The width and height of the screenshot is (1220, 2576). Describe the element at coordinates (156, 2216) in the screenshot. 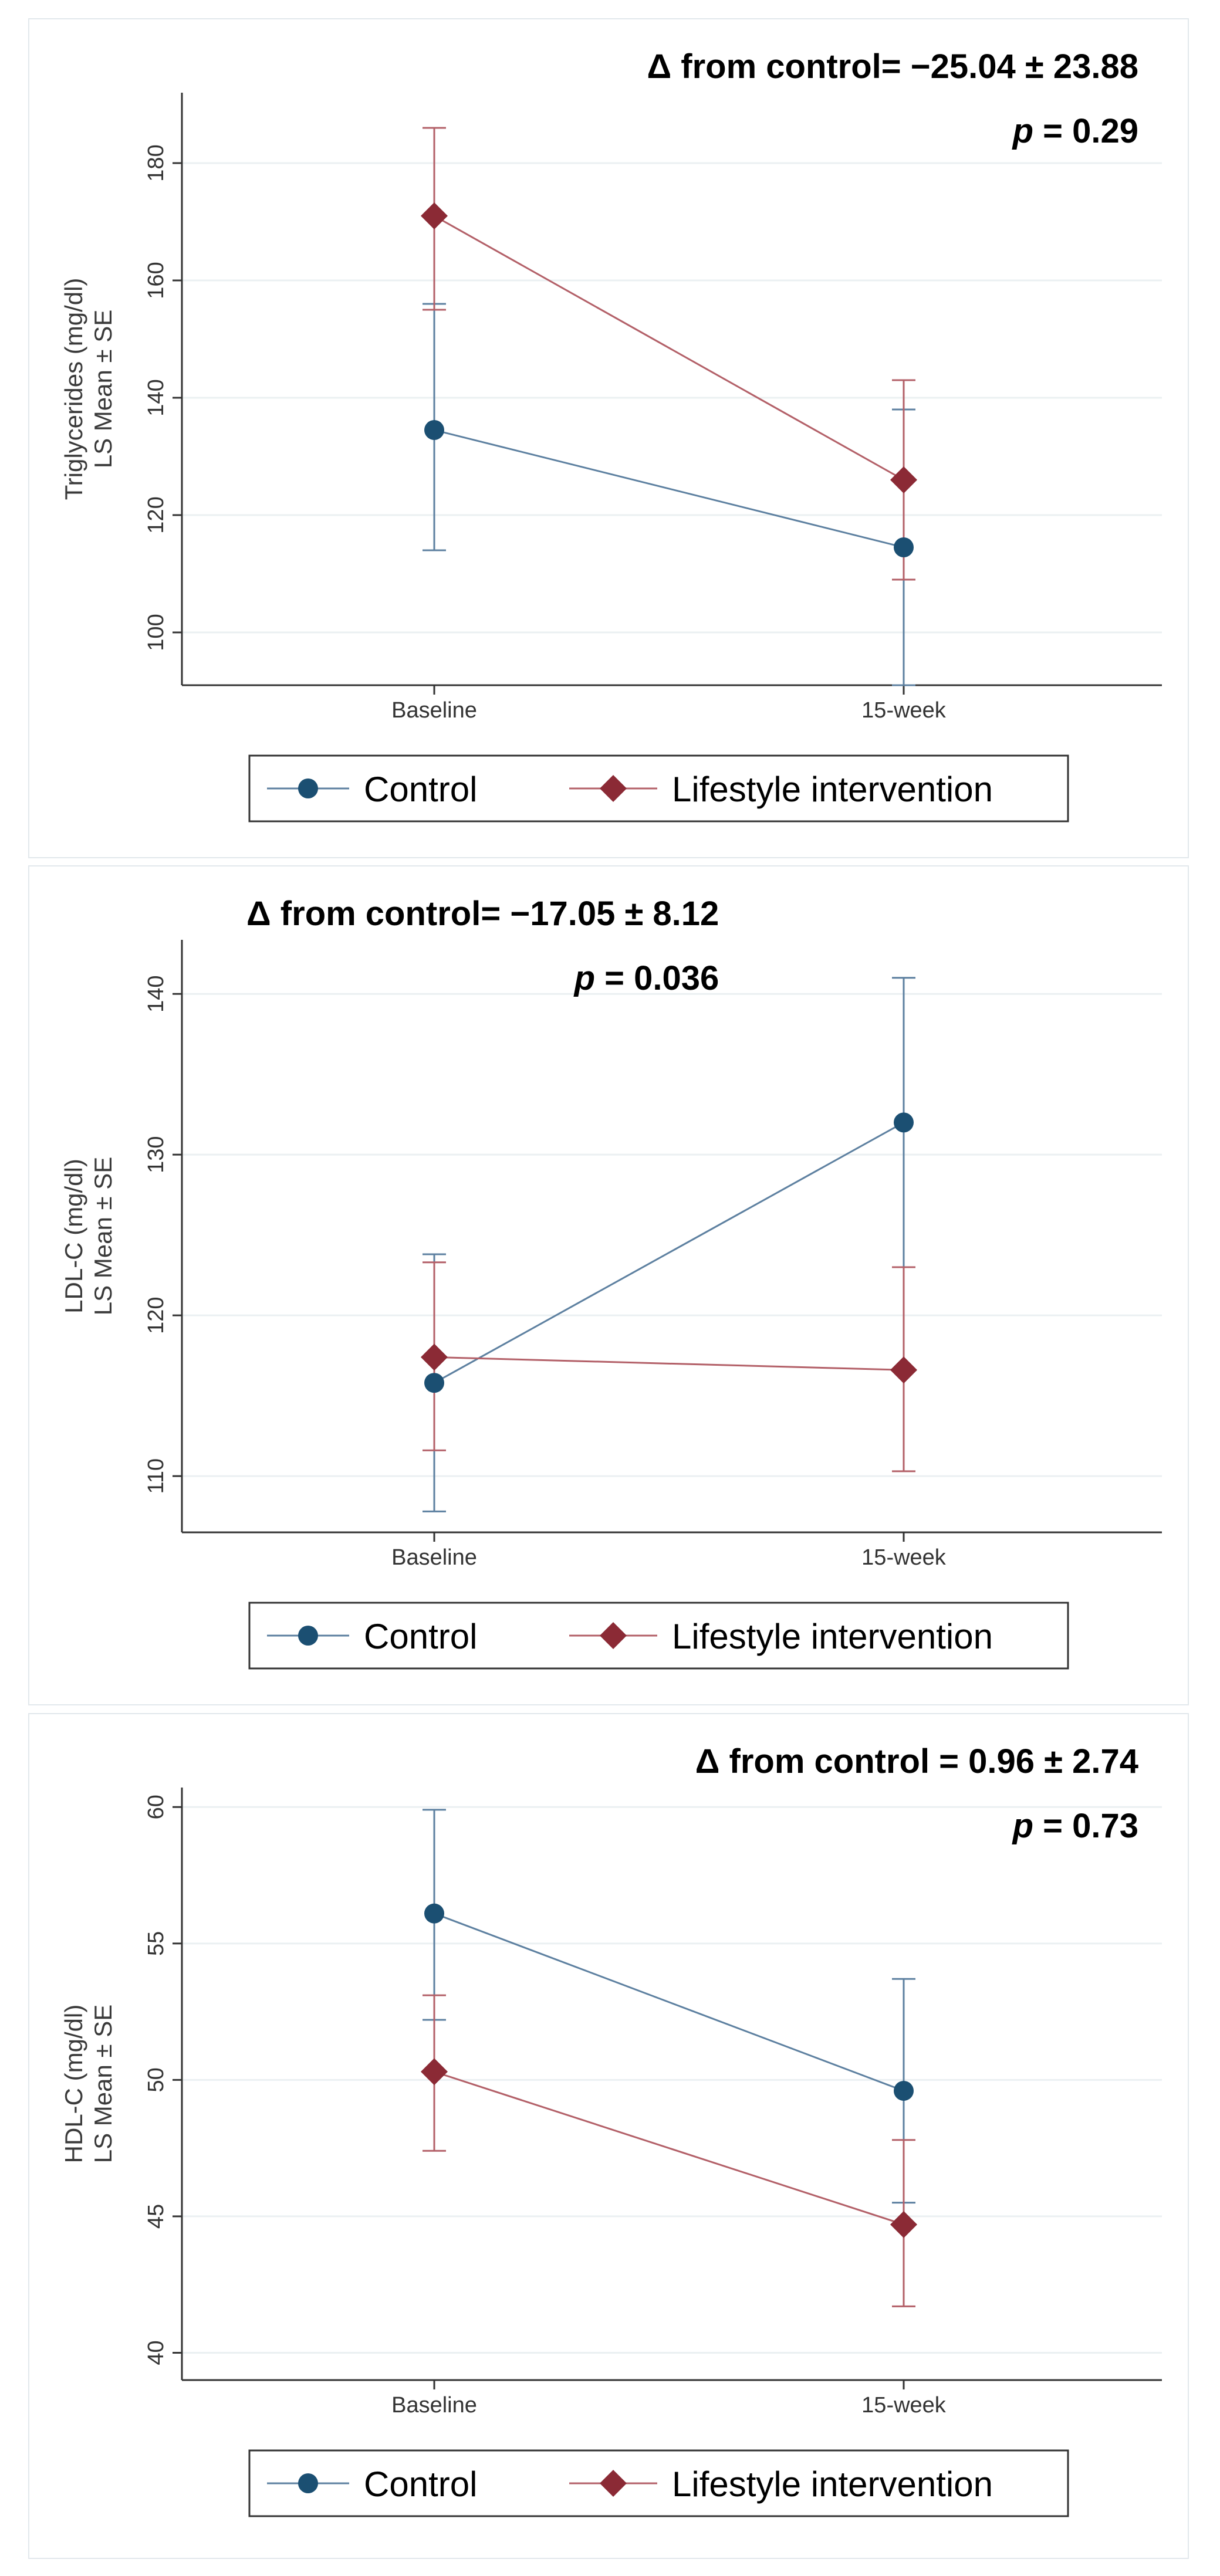

I see `y-tick-label: 45` at that location.